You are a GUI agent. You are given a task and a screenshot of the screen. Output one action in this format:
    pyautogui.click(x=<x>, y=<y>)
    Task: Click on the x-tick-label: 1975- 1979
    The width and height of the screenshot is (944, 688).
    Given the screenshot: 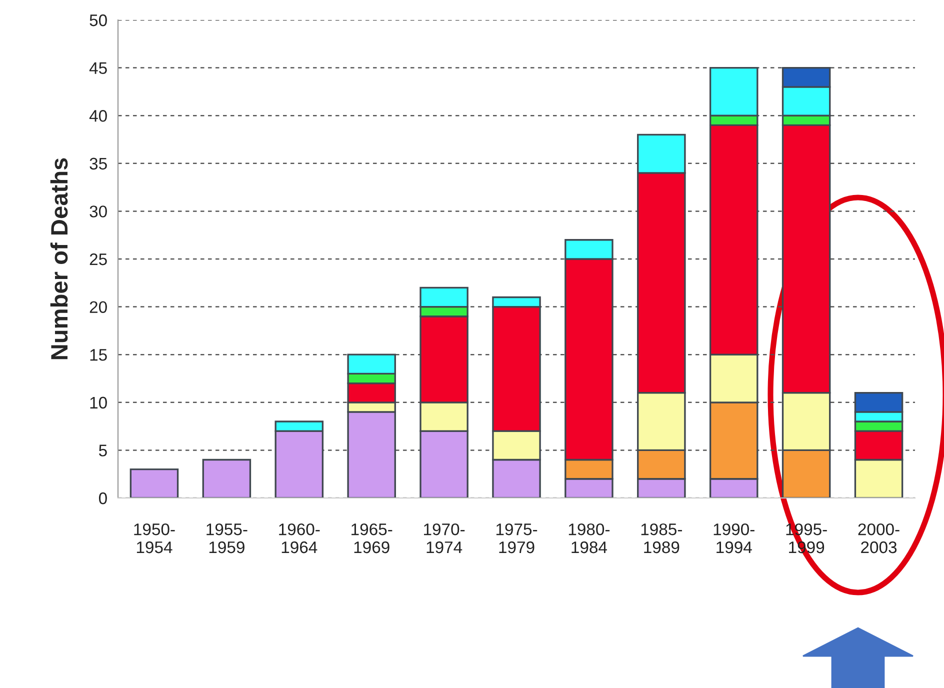 What is the action you would take?
    pyautogui.click(x=517, y=538)
    